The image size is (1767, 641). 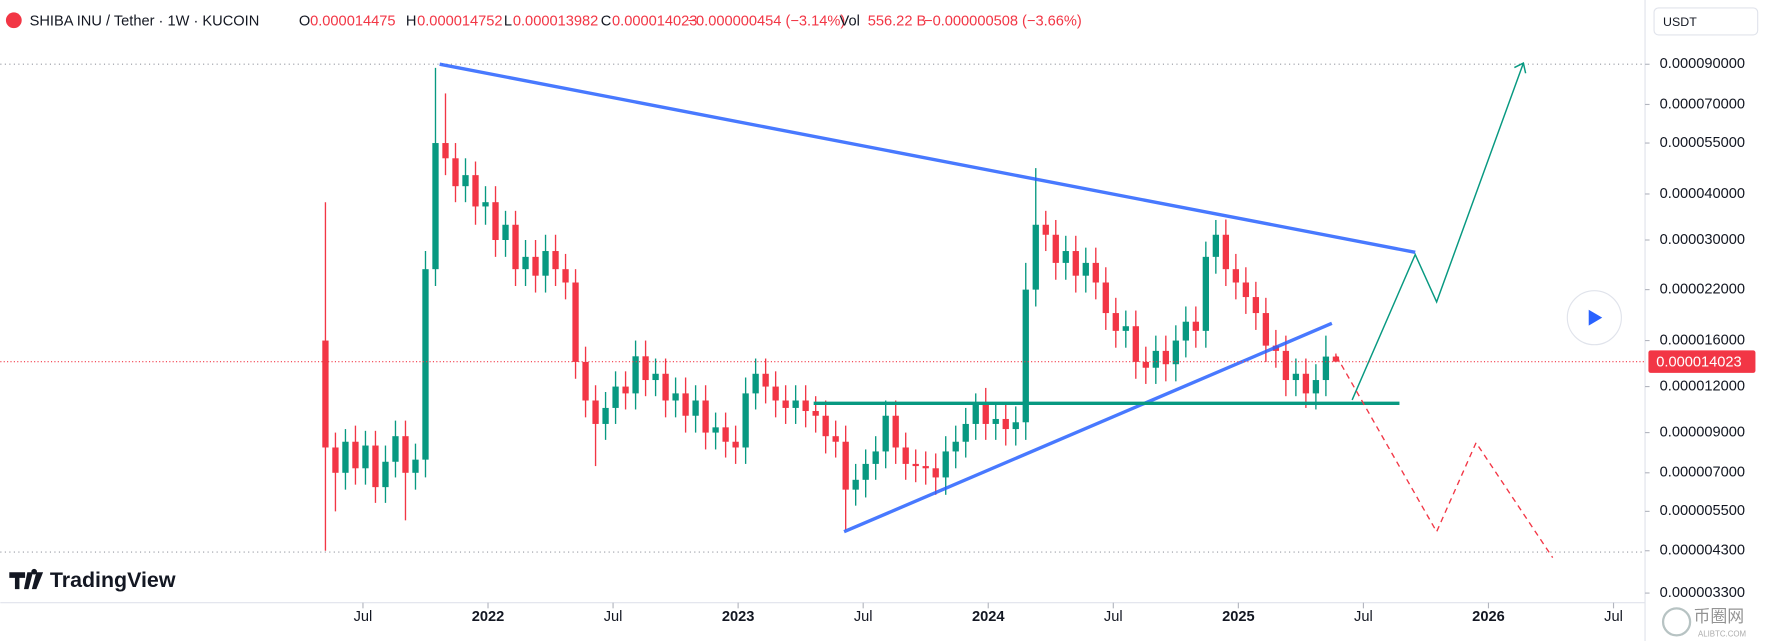 What do you see at coordinates (304, 21) in the screenshot?
I see `ohlc-label: O` at bounding box center [304, 21].